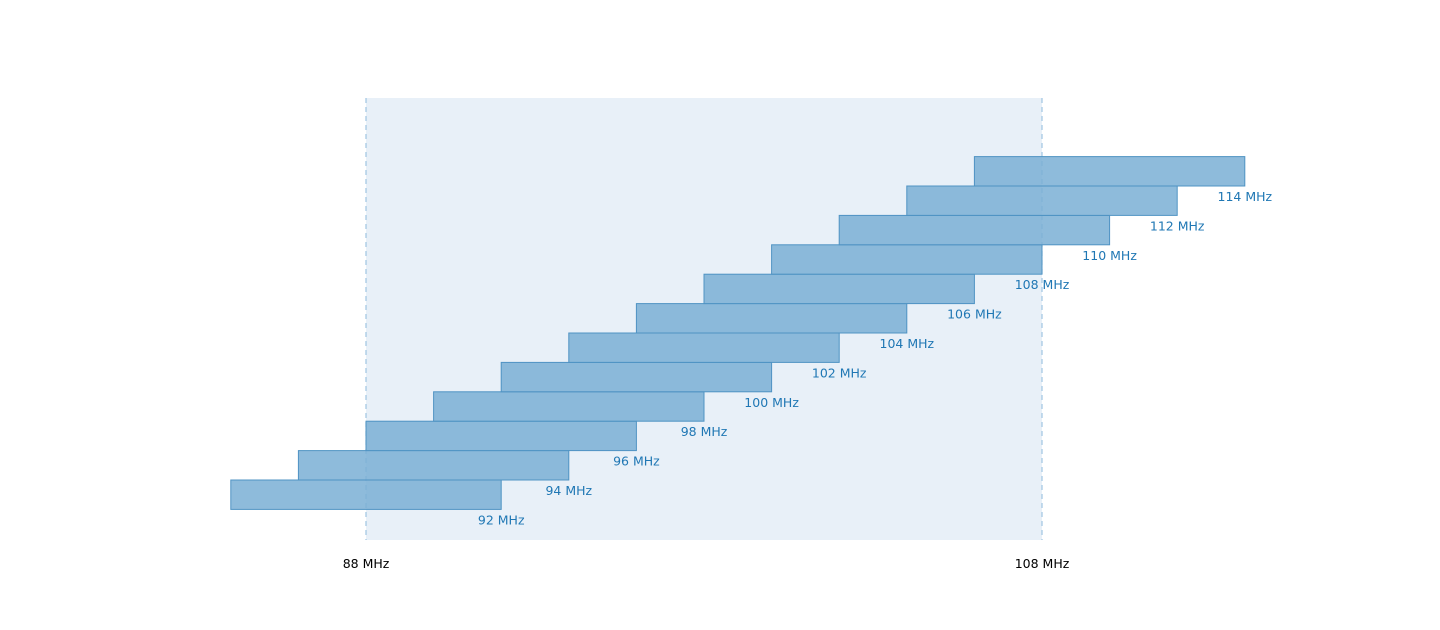 Image resolution: width=1440 pixels, height=630 pixels. I want to click on bar-102-mhz, so click(704, 347).